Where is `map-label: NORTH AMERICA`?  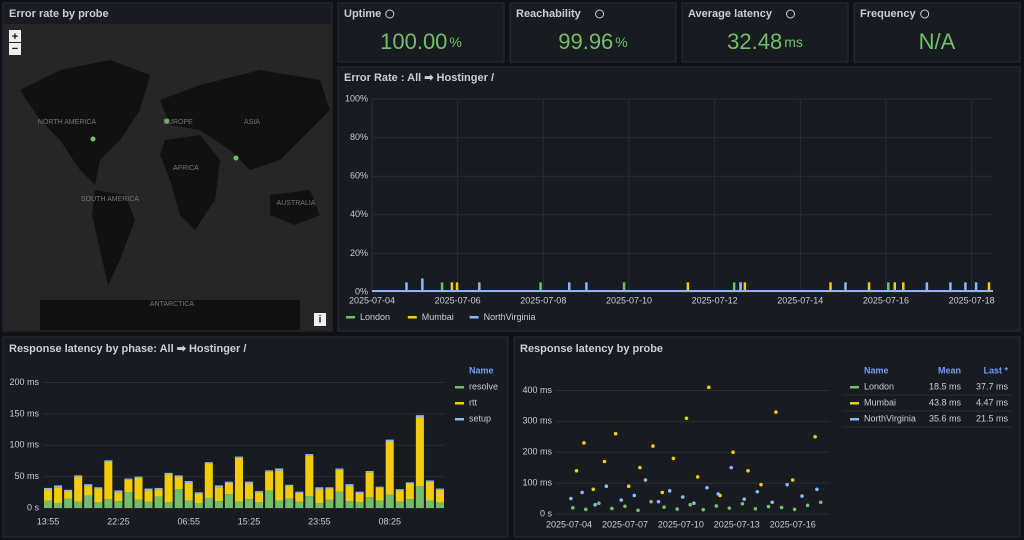
map-label: NORTH AMERICA is located at coordinates (67, 122).